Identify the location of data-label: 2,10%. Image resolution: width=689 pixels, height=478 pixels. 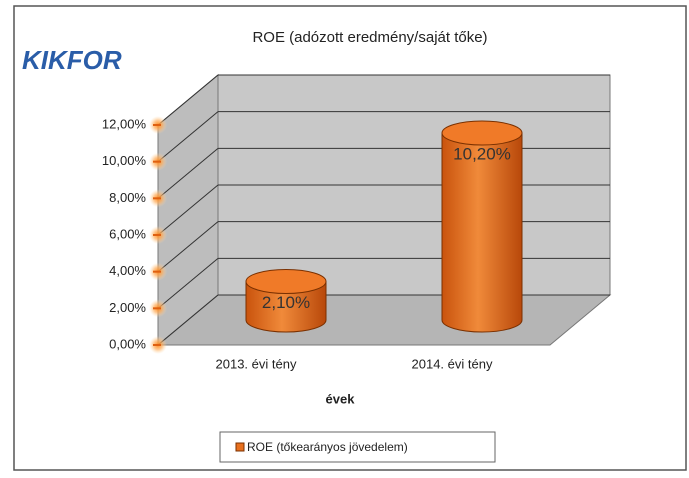
(286, 302).